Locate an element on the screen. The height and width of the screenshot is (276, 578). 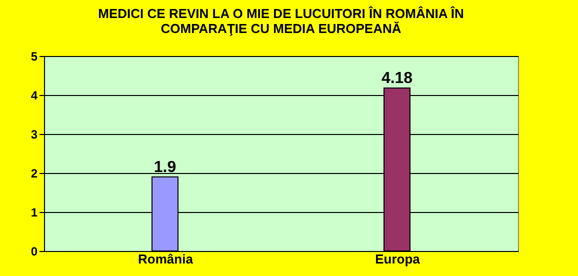
y-tick-label: 0 is located at coordinates (34, 251).